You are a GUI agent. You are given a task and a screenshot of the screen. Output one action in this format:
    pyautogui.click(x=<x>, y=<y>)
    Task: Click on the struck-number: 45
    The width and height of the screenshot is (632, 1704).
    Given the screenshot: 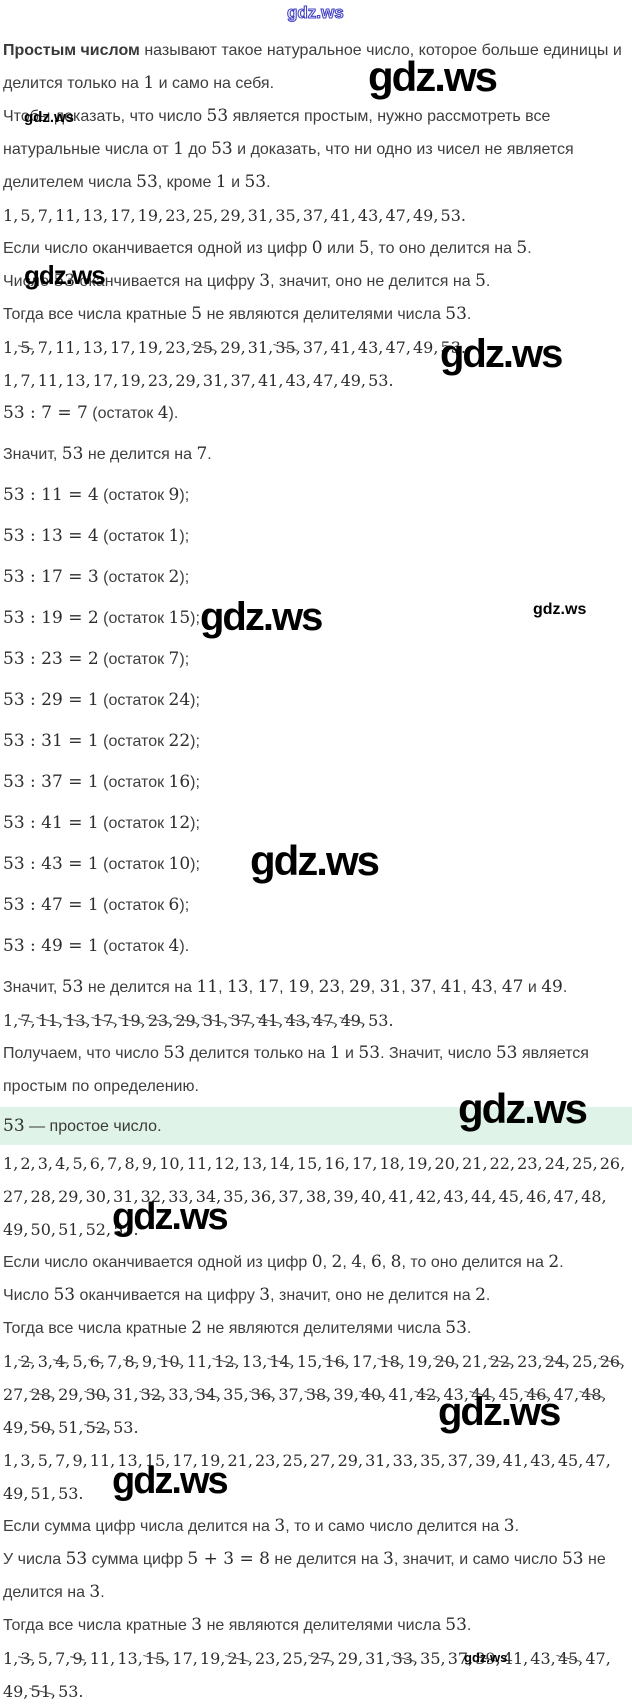 What is the action you would take?
    pyautogui.click(x=568, y=1658)
    